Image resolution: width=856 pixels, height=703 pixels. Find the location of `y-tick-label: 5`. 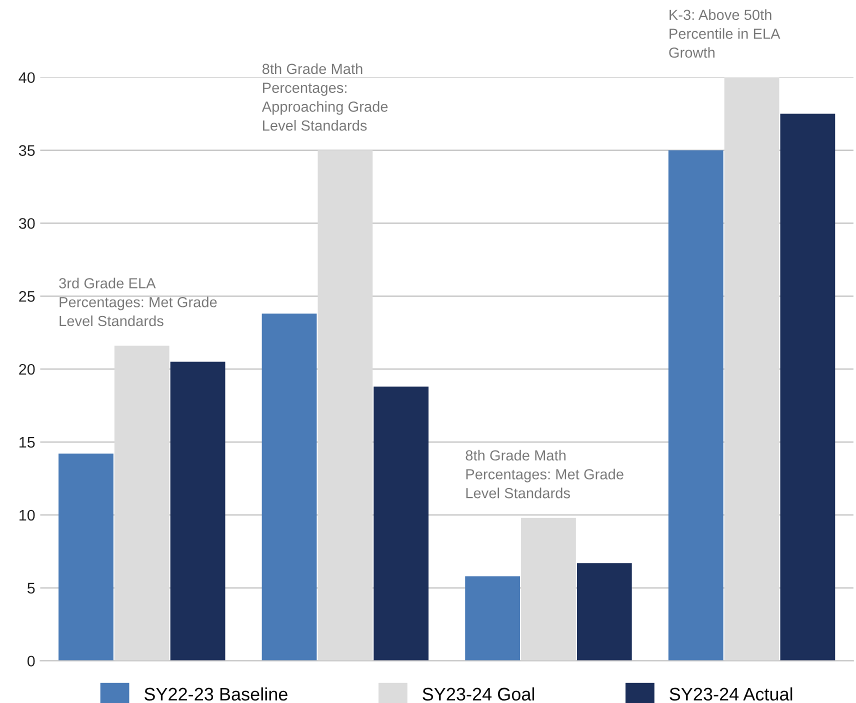

y-tick-label: 5 is located at coordinates (31, 588).